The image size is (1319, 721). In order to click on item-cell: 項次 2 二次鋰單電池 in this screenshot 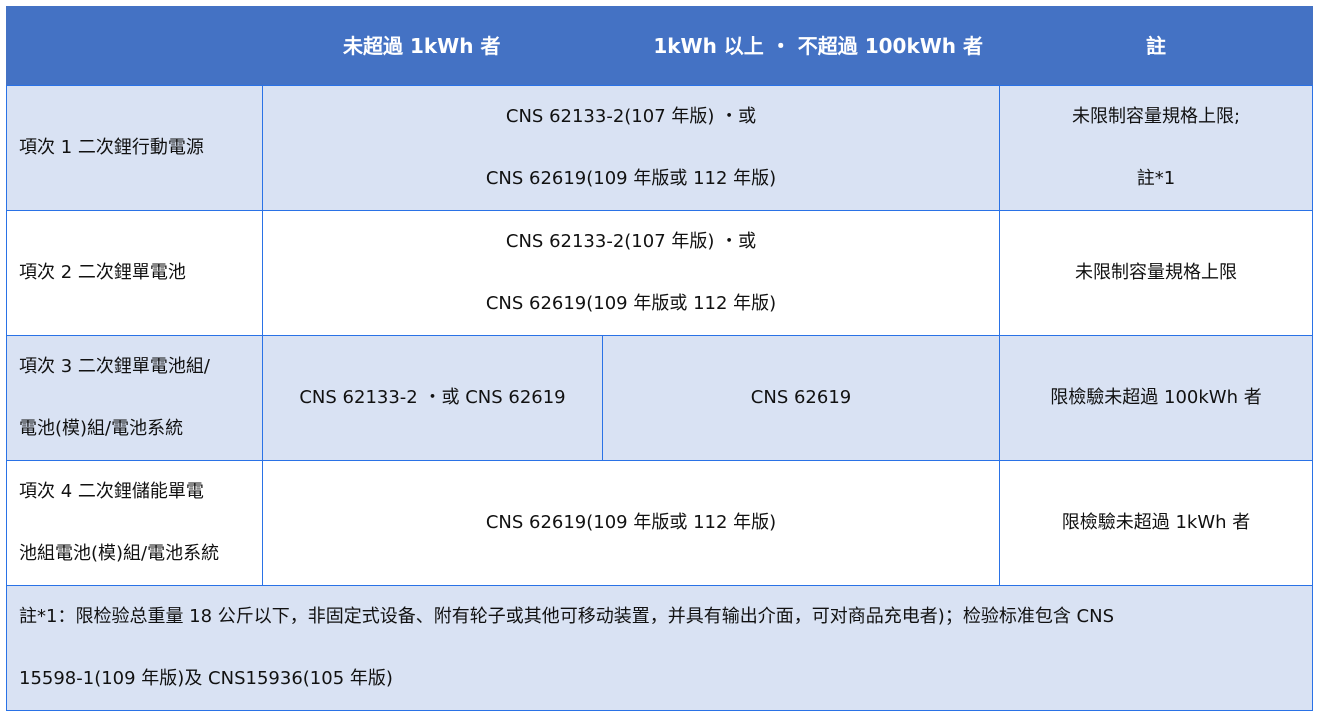, I will do `click(134, 273)`.